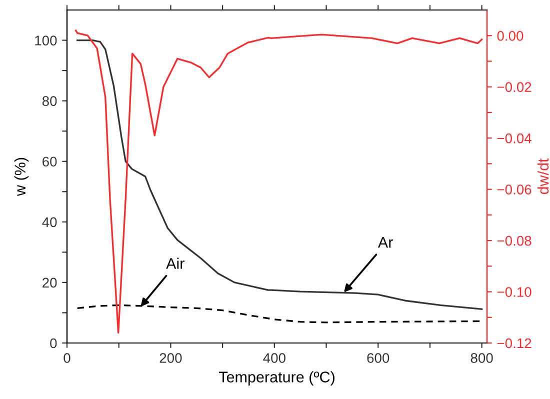 Image resolution: width=550 pixels, height=399 pixels. I want to click on y2-tick-label: −0.04, so click(514, 138).